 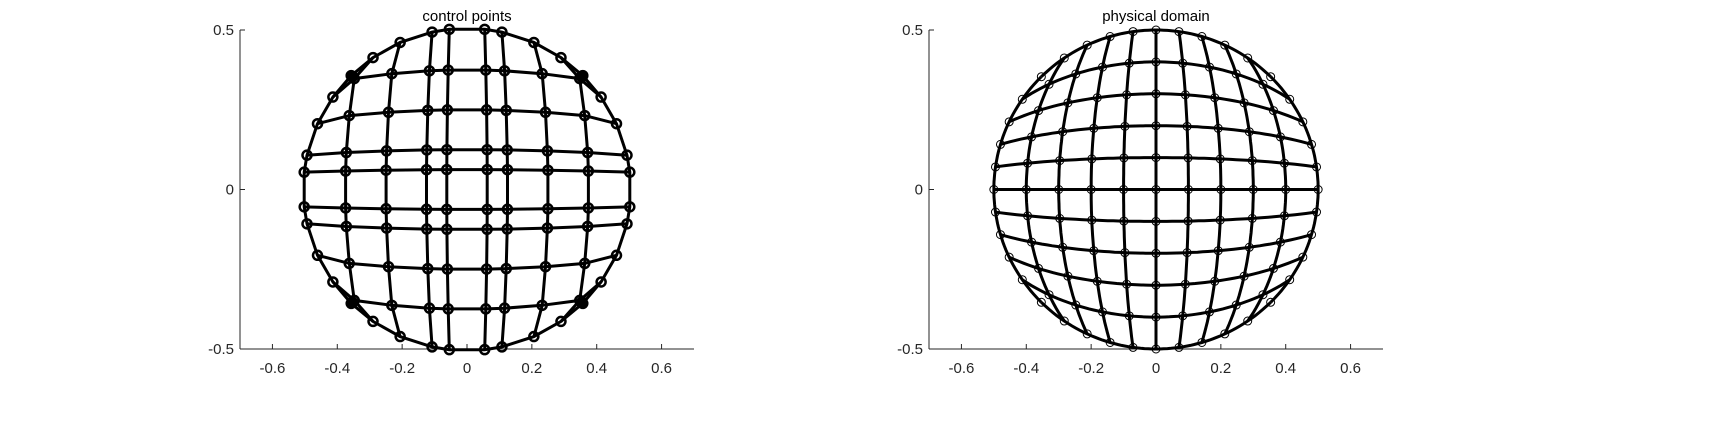 What do you see at coordinates (1220, 368) in the screenshot?
I see `x-tick-label: 0.2` at bounding box center [1220, 368].